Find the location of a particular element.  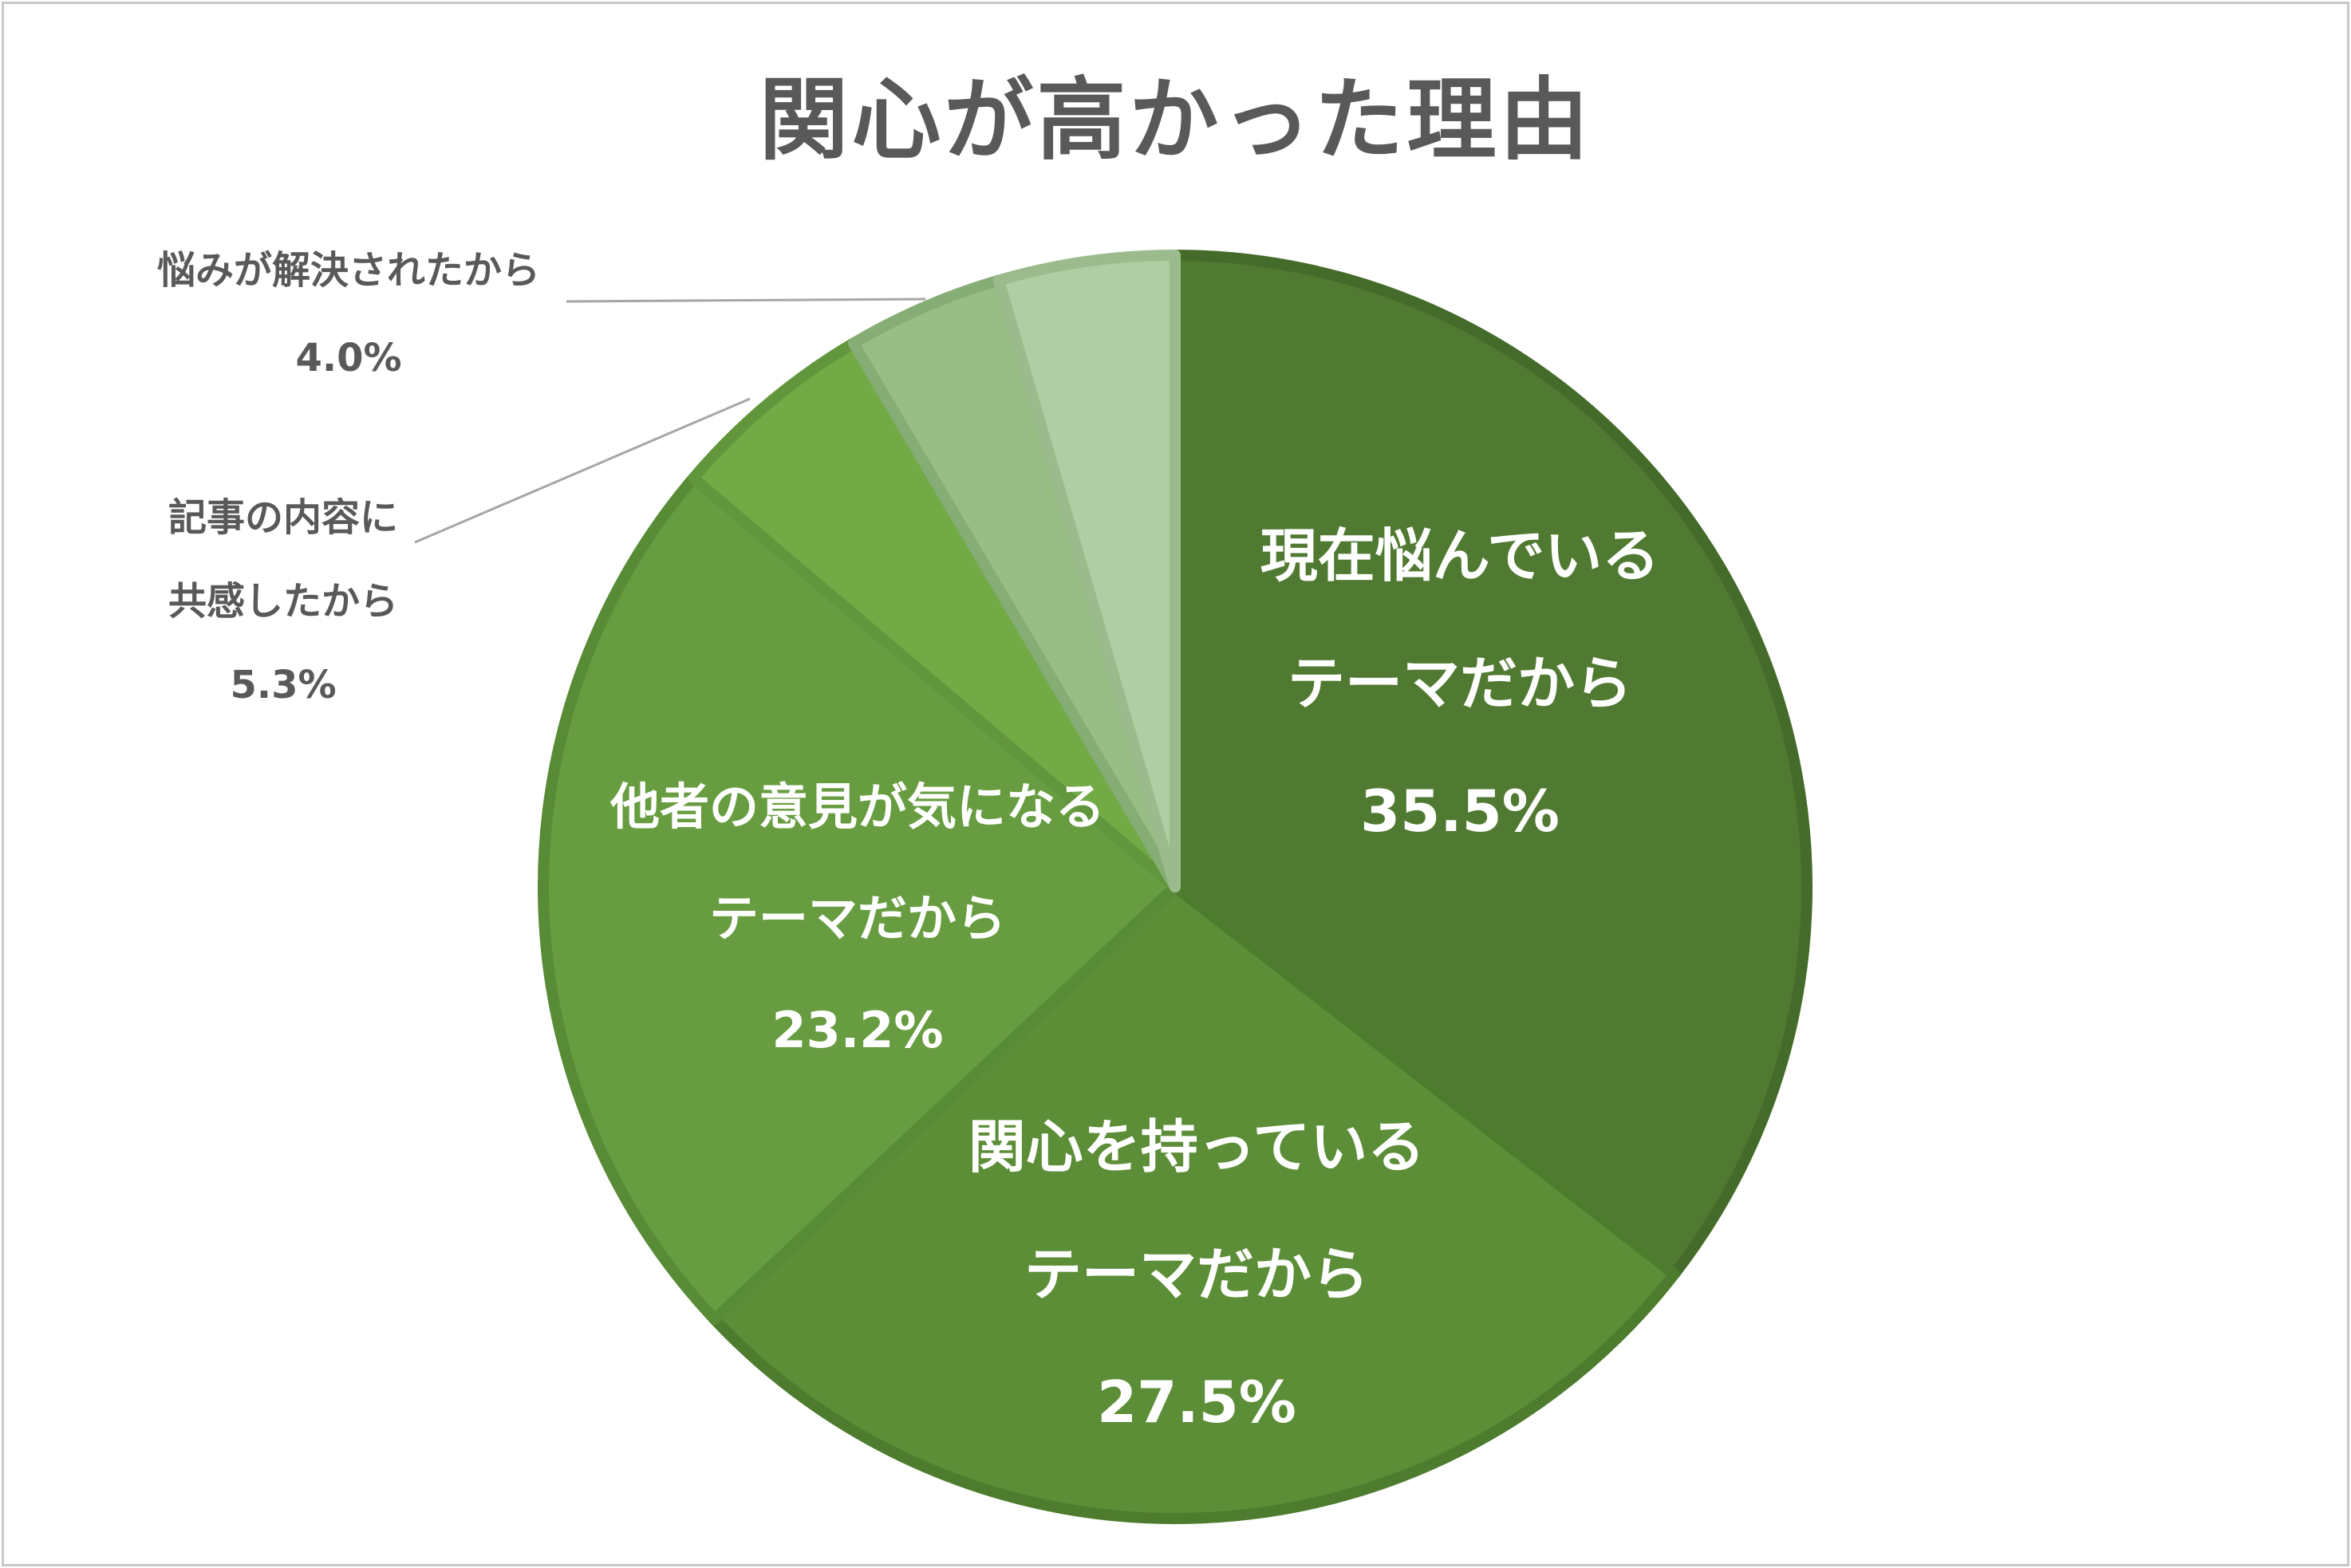

leader-lines is located at coordinates (670, 421).